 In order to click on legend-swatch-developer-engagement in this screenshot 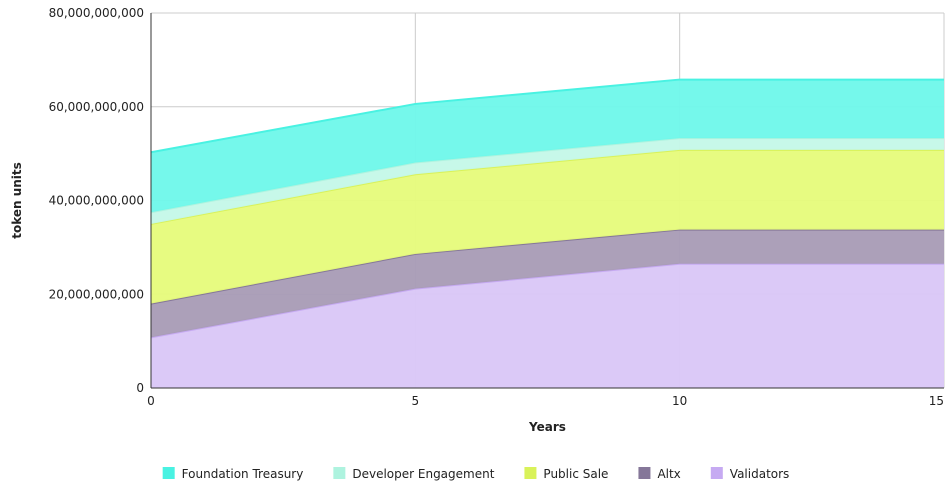, I will do `click(339, 473)`.